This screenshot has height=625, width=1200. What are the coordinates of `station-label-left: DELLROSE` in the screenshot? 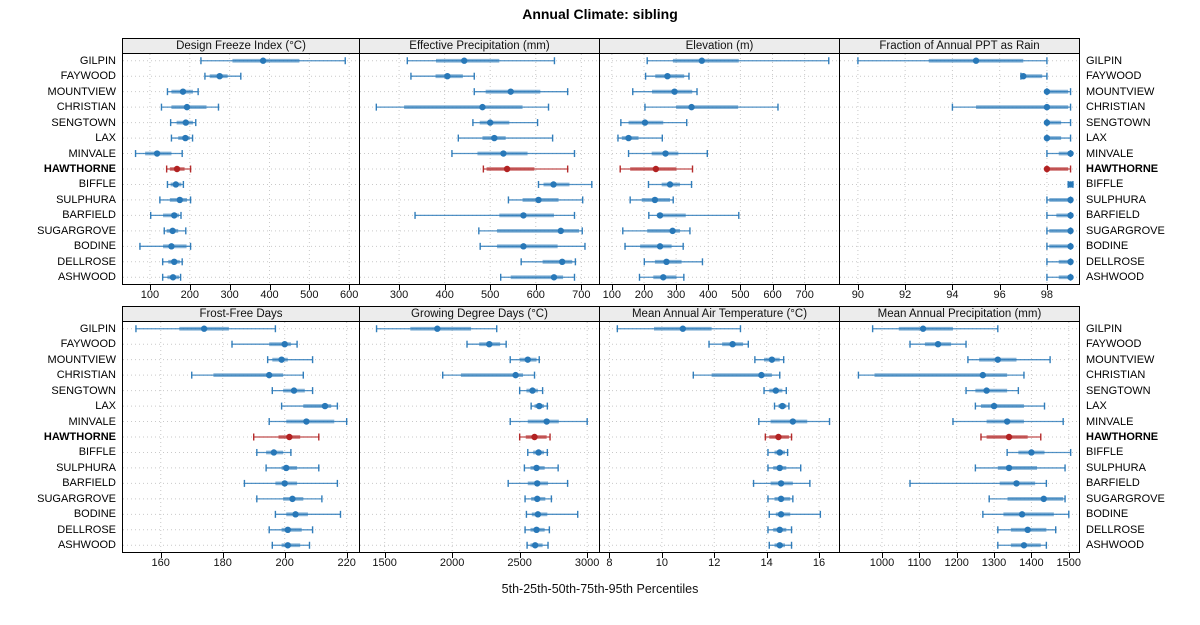 It's located at (86, 261).